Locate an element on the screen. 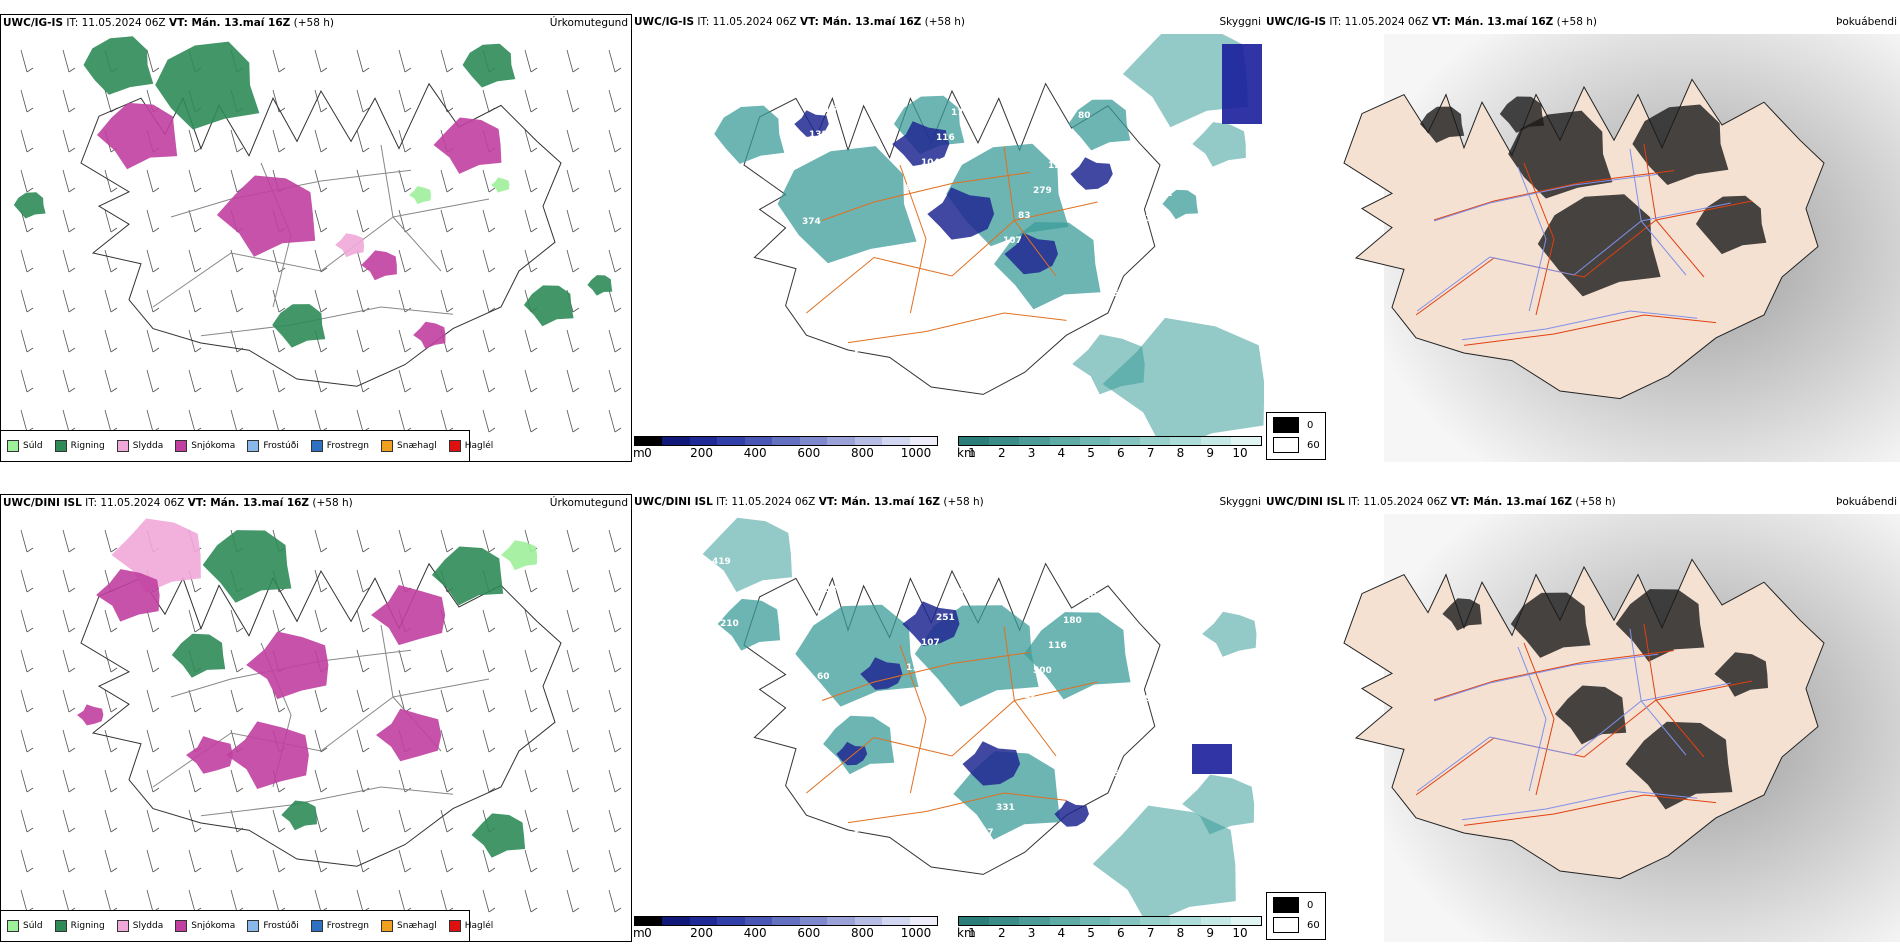 The width and height of the screenshot is (1900, 950). ceiling-label: 110 is located at coordinates (796, 727).